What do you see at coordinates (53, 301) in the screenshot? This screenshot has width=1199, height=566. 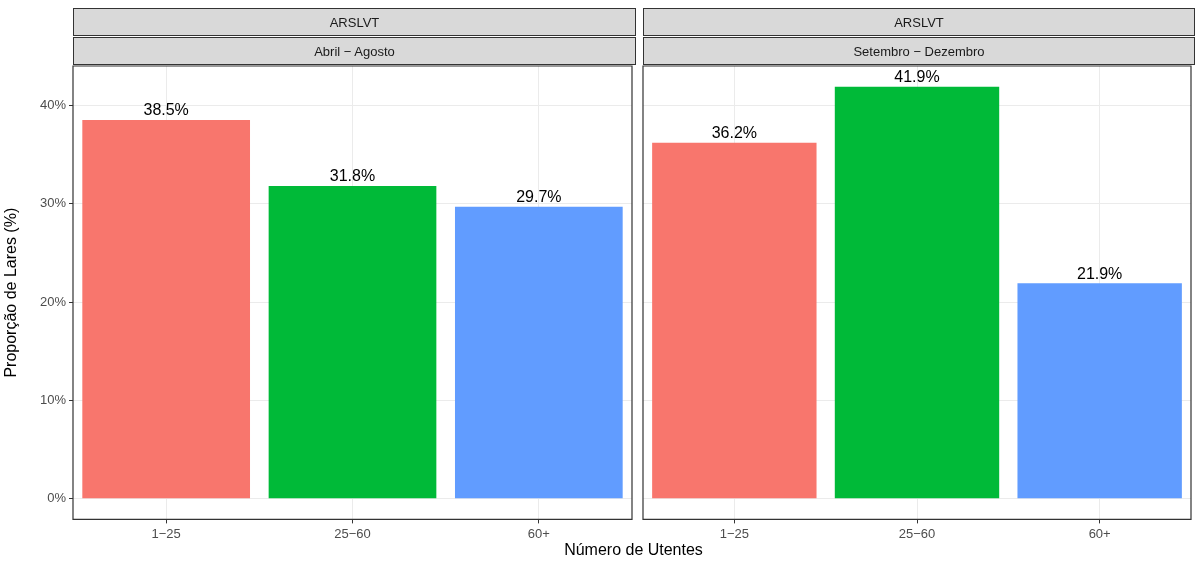 I see `y-tick-label: 20%` at bounding box center [53, 301].